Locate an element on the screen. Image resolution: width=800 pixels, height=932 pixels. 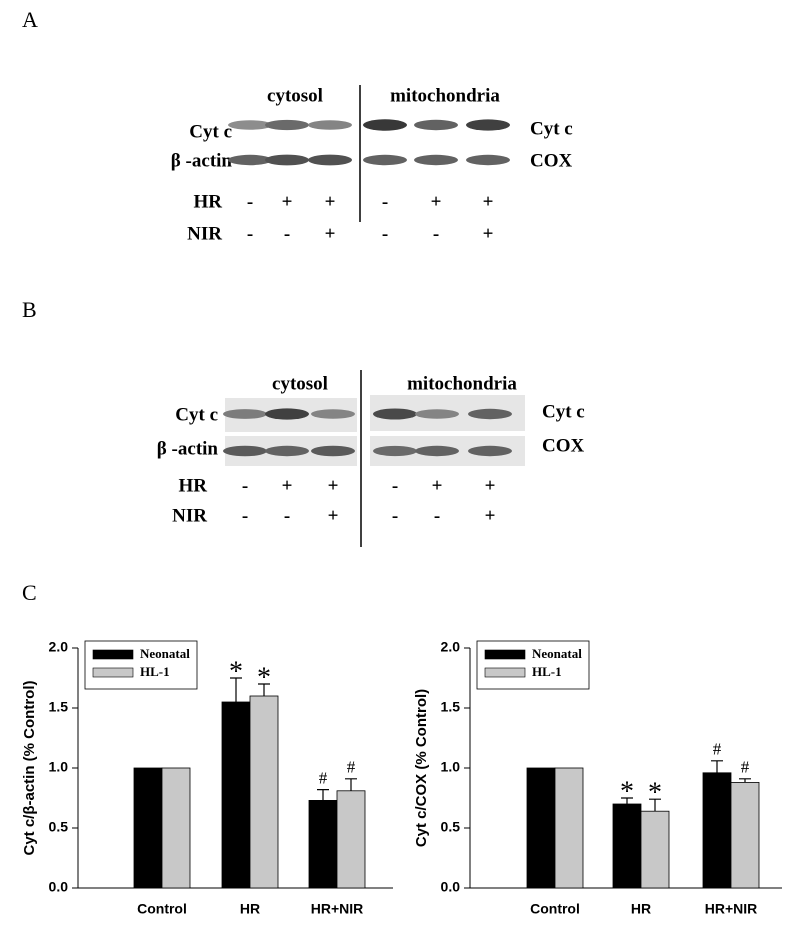
y-tick-label: 0.0 is located at coordinates (59, 887).